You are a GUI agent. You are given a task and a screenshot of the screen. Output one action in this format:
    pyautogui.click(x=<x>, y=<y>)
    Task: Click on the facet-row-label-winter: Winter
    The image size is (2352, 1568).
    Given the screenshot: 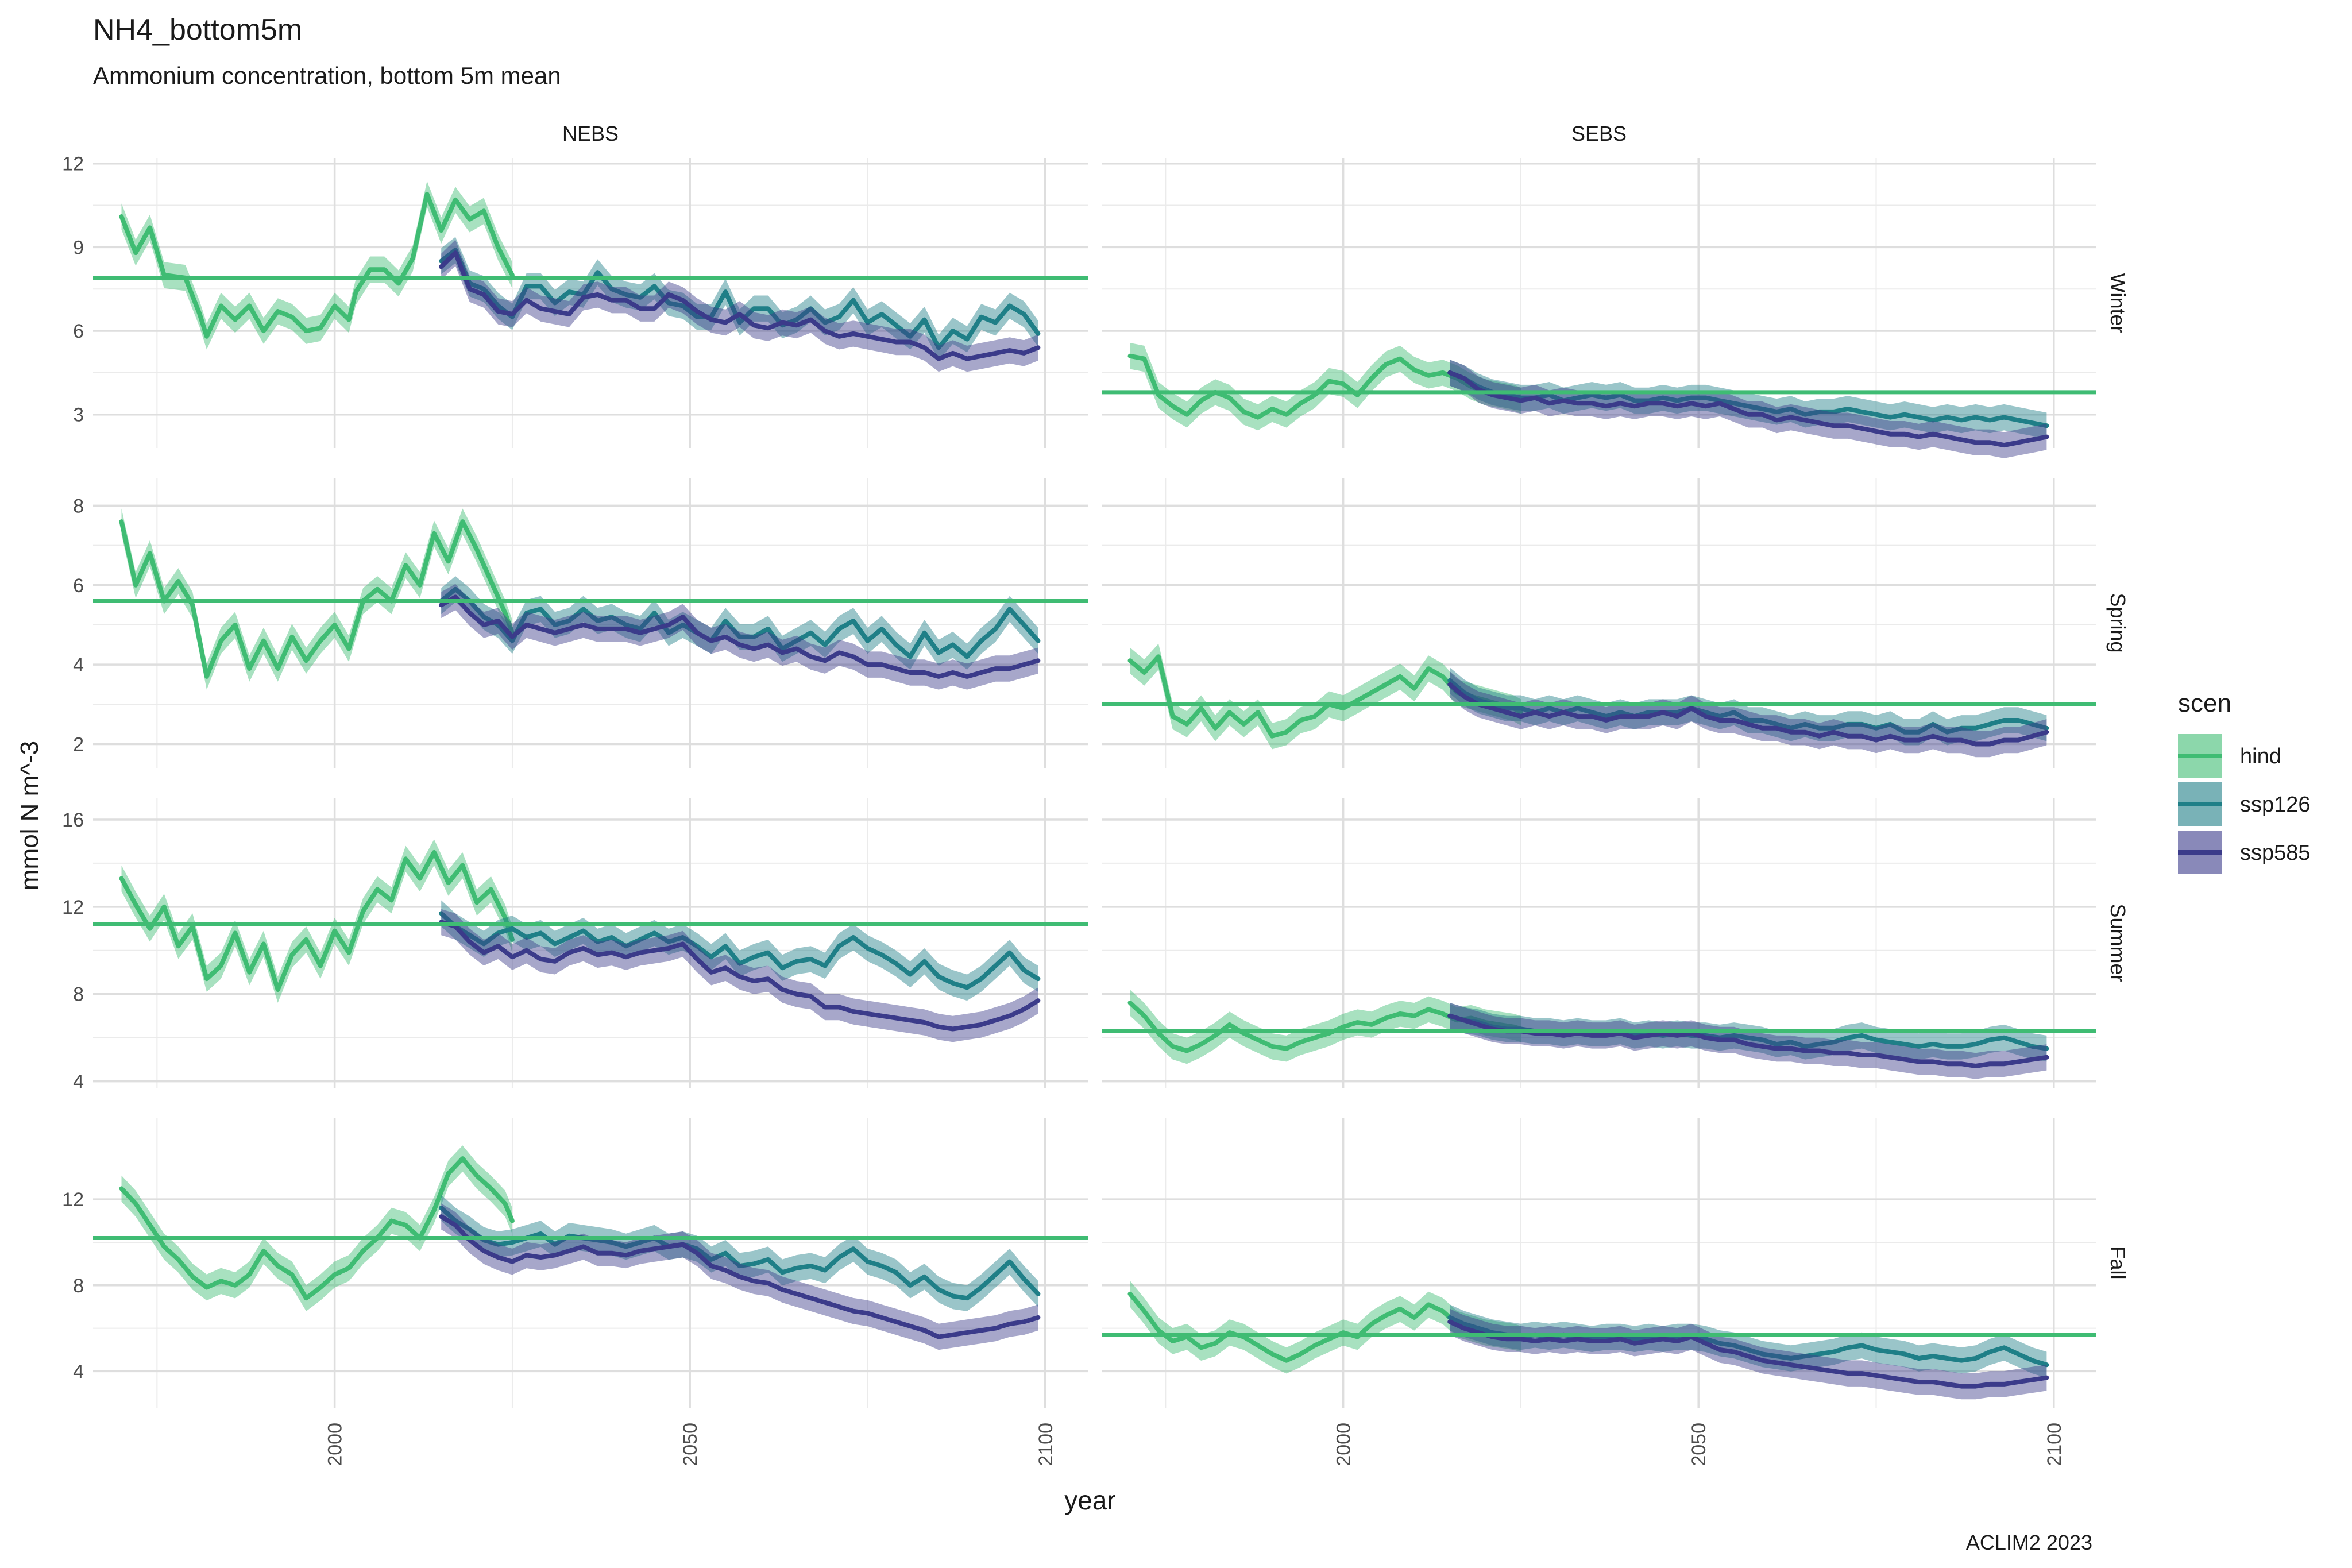 What is the action you would take?
    pyautogui.click(x=2118, y=303)
    